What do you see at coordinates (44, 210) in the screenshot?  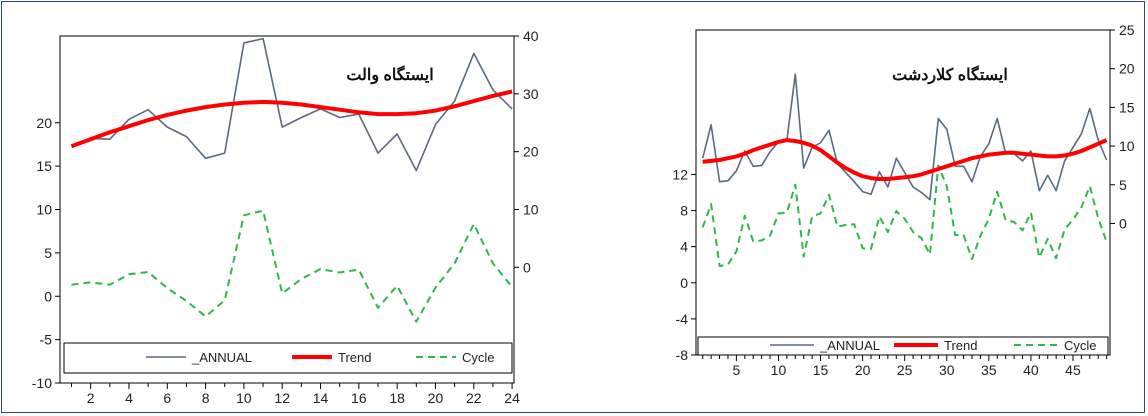 I see `left-axis-tick-label: 10` at bounding box center [44, 210].